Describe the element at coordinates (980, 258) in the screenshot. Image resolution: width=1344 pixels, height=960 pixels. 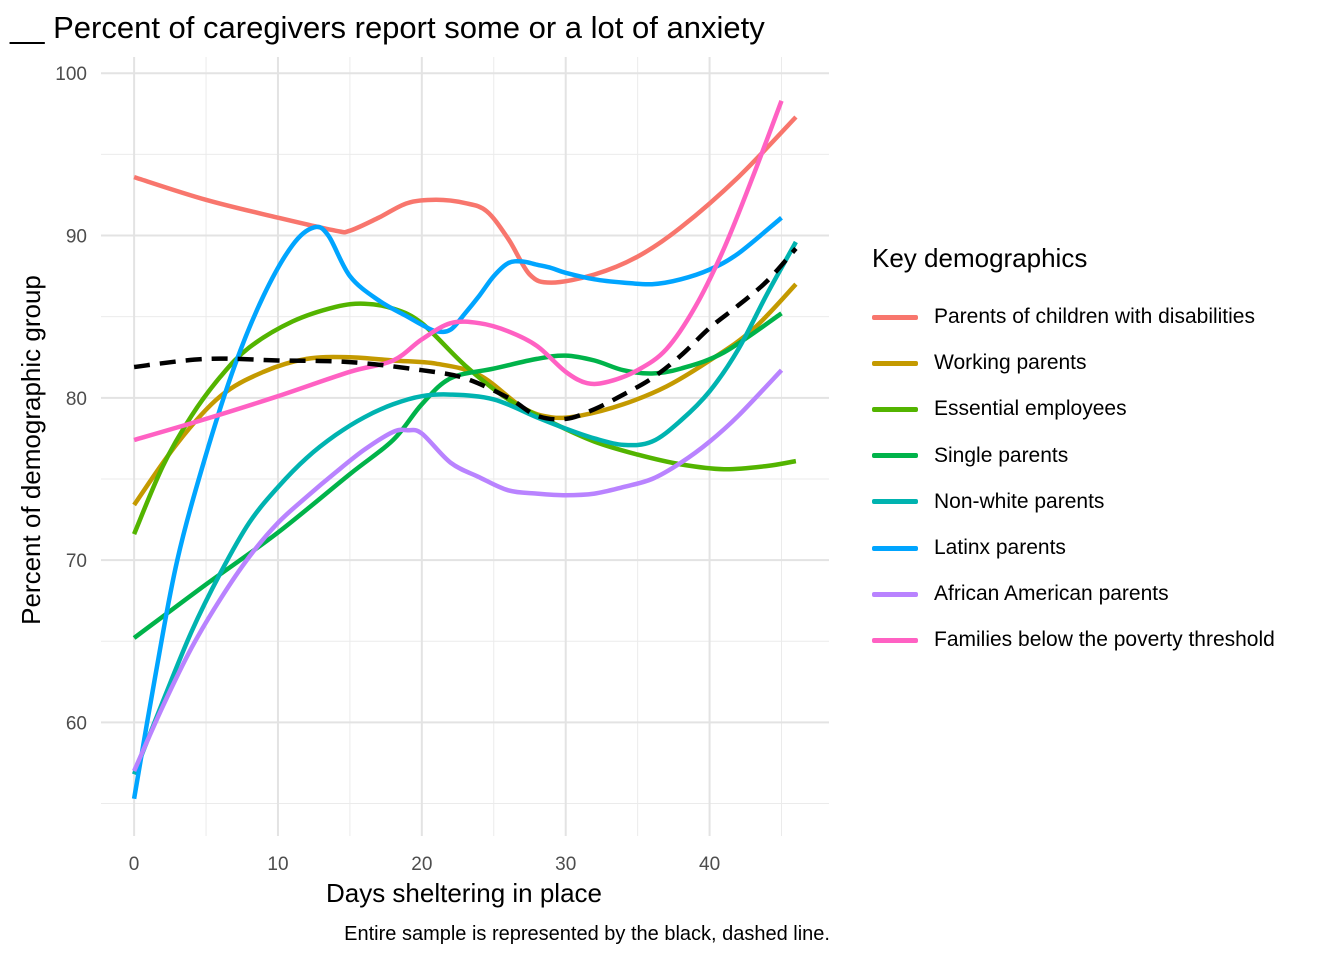
I see `legend-title: Key demographics` at that location.